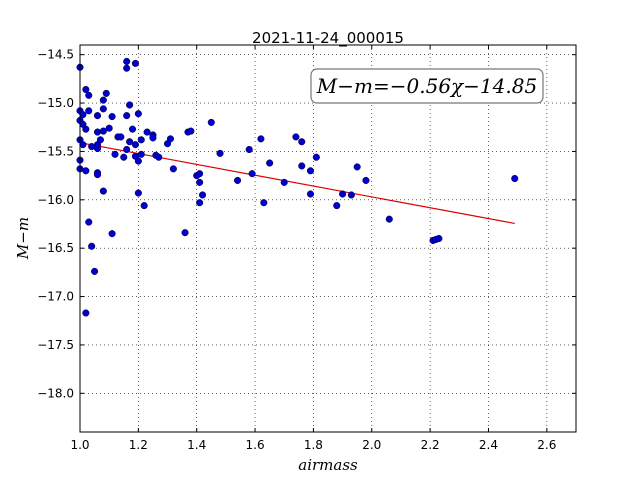 The image size is (640, 480). Describe the element at coordinates (297, 183) in the screenshot. I see `fit-line` at that location.